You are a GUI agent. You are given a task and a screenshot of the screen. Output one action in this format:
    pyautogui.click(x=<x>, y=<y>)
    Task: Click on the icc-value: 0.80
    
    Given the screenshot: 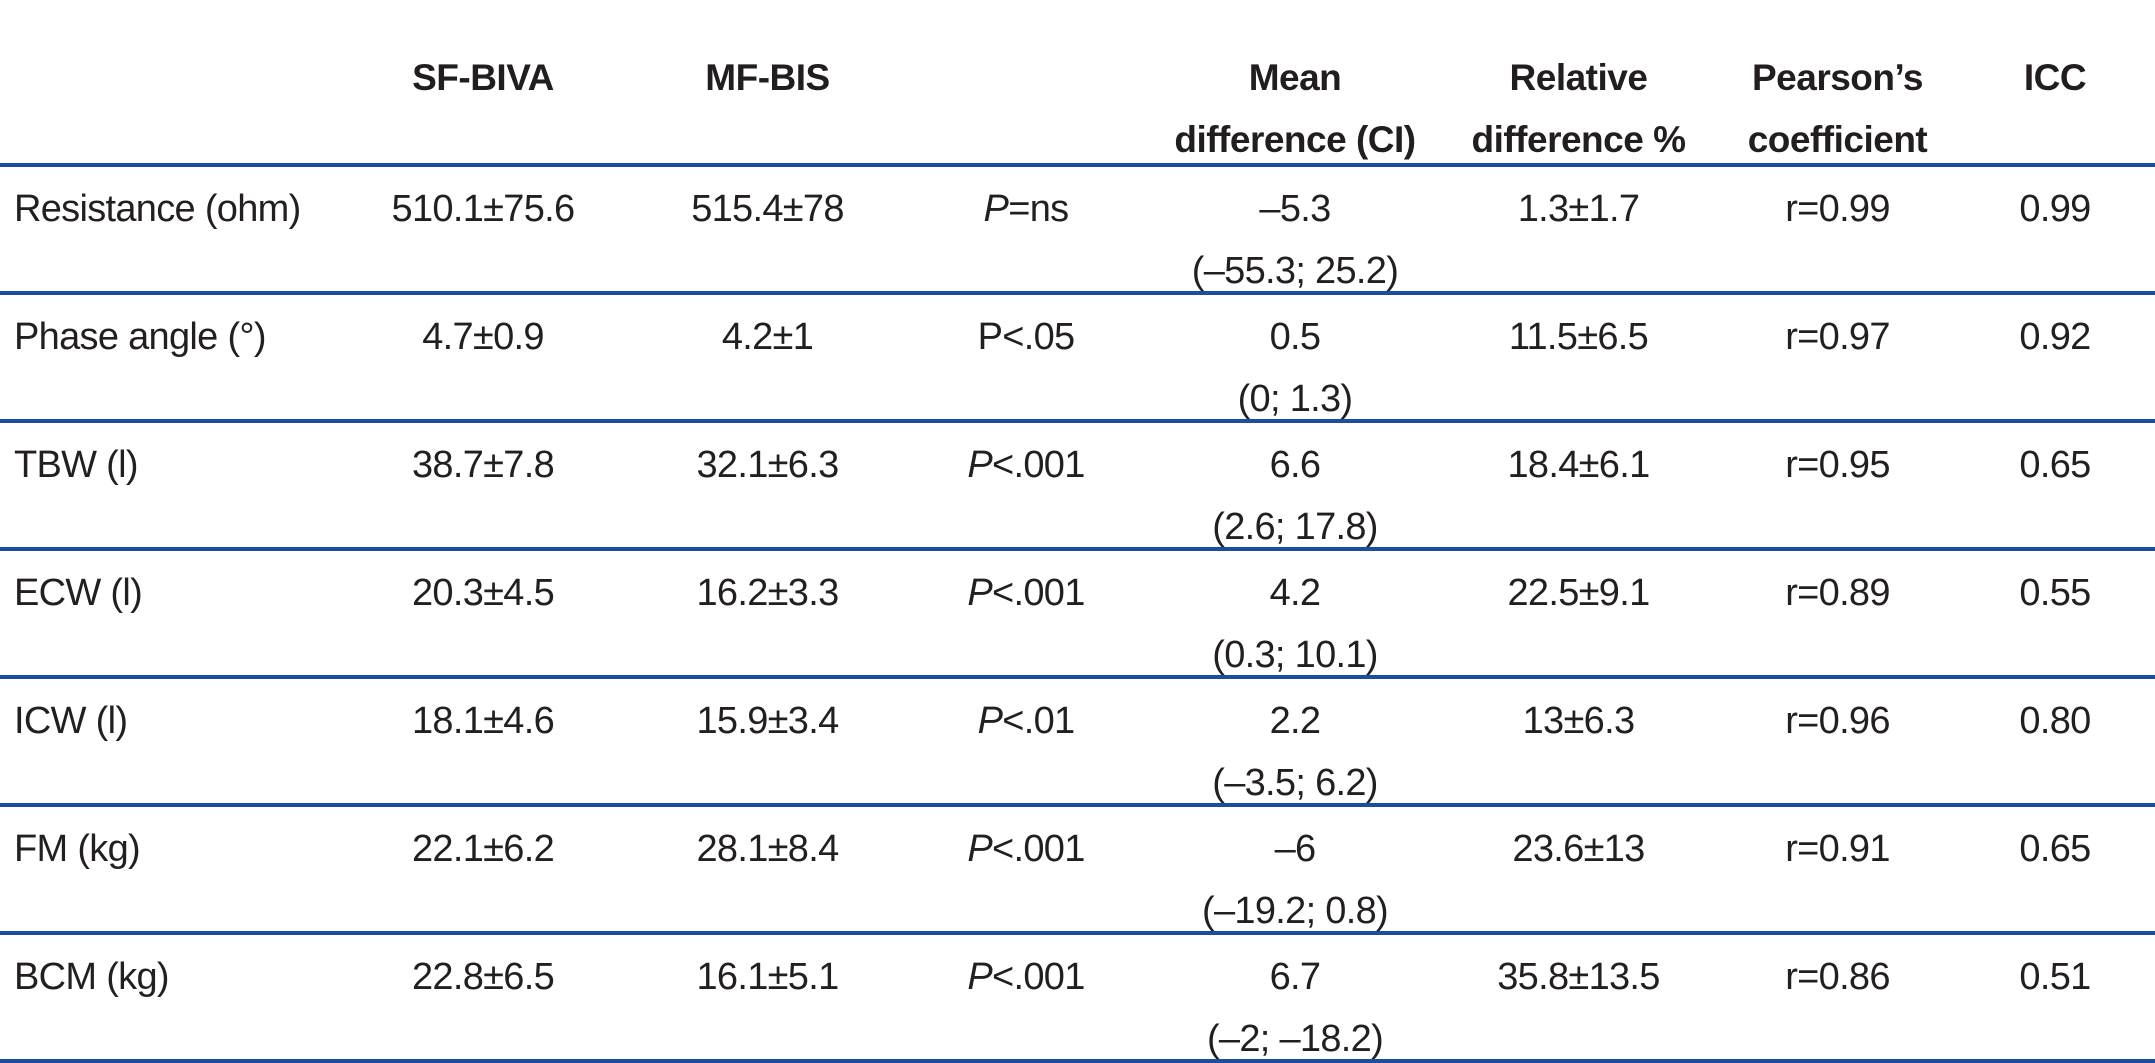 What is the action you would take?
    pyautogui.click(x=2055, y=720)
    